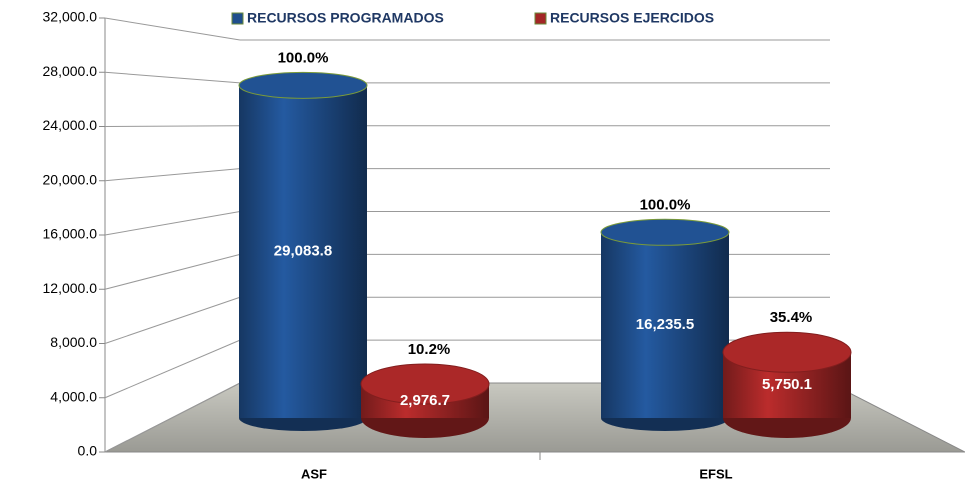 This screenshot has width=965, height=484. Describe the element at coordinates (73, 342) in the screenshot. I see `y-tick-label: 8,000.0` at that location.